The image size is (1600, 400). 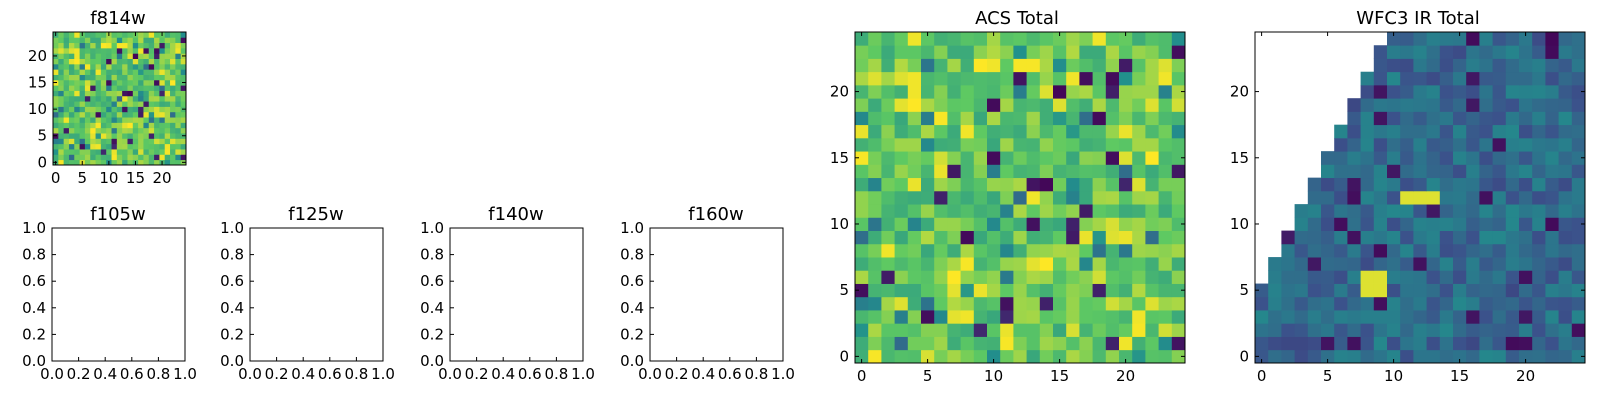 I want to click on y-tick-label: 0.0, so click(x=232, y=361).